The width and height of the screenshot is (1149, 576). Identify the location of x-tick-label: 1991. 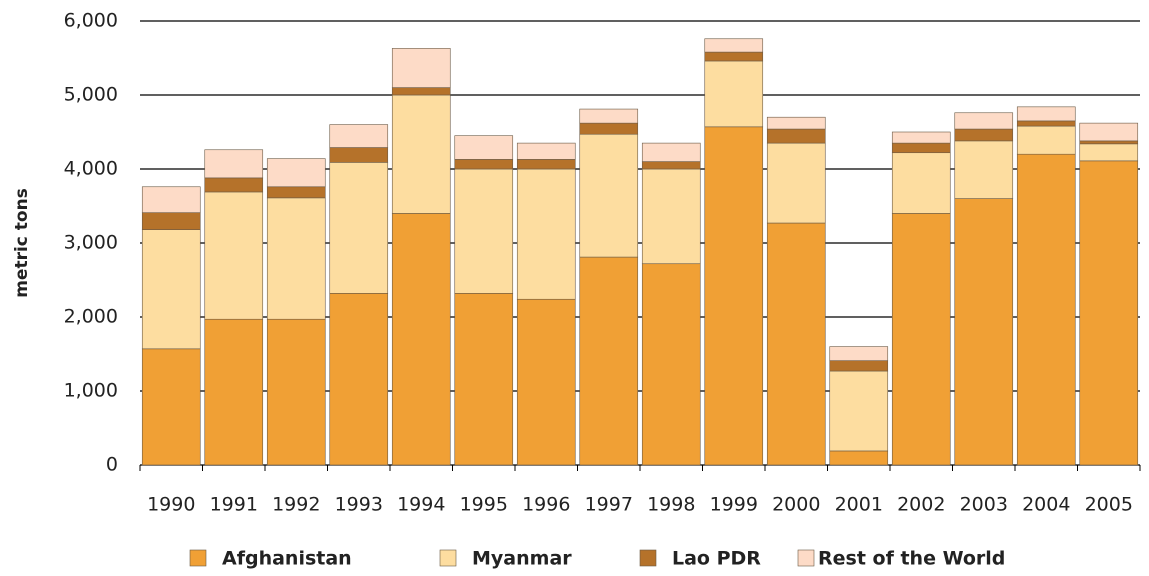
(234, 505).